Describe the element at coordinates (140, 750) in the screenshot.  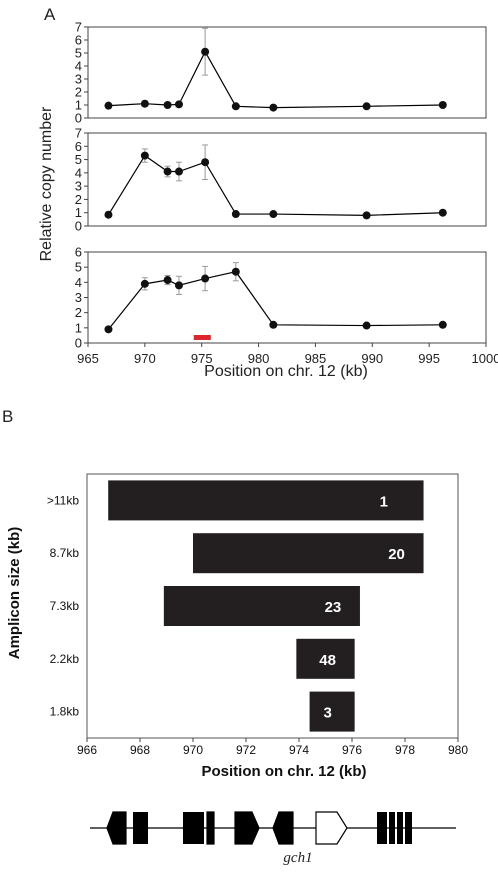
I see `x-tick-label: 968` at that location.